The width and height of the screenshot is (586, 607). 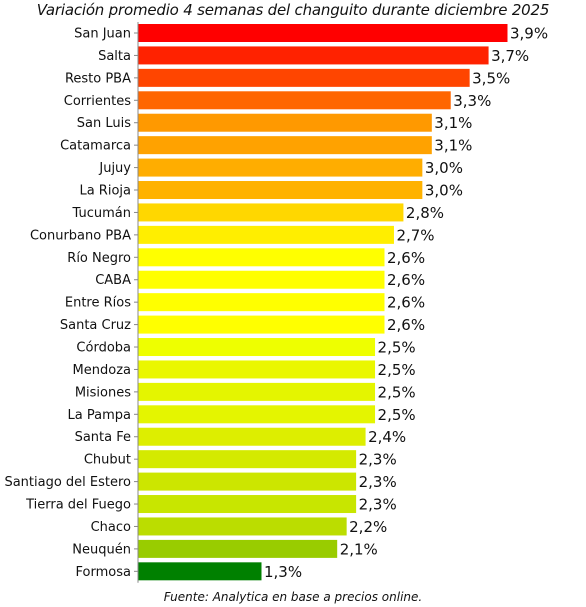 What do you see at coordinates (283, 572) in the screenshot?
I see `value-label: 1,3%` at bounding box center [283, 572].